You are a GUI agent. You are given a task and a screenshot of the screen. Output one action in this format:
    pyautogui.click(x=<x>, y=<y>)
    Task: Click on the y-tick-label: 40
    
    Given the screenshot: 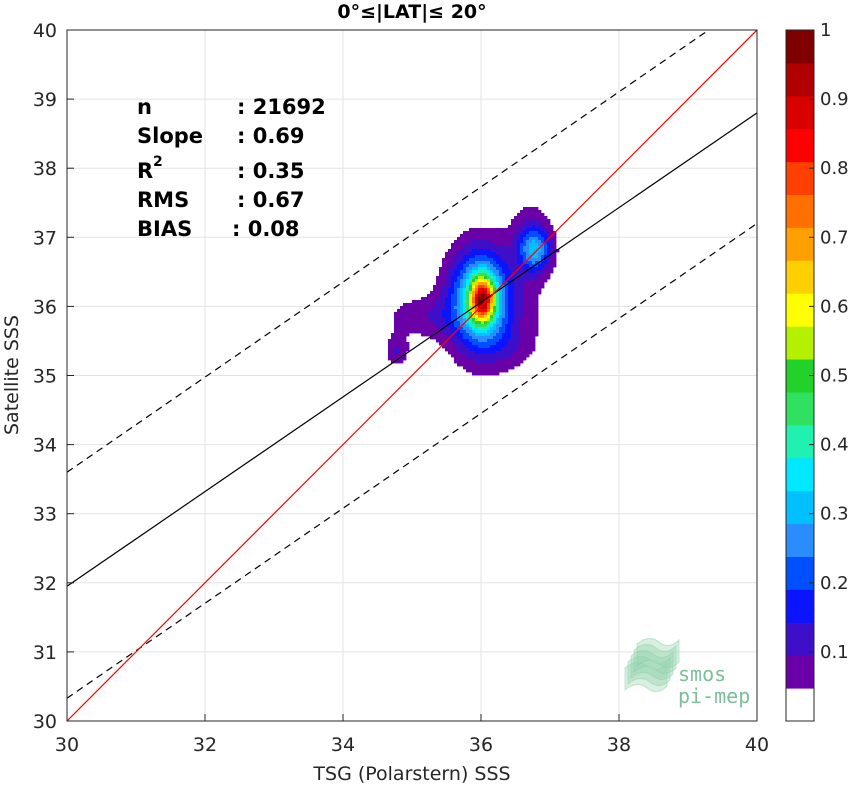 What is the action you would take?
    pyautogui.click(x=45, y=31)
    